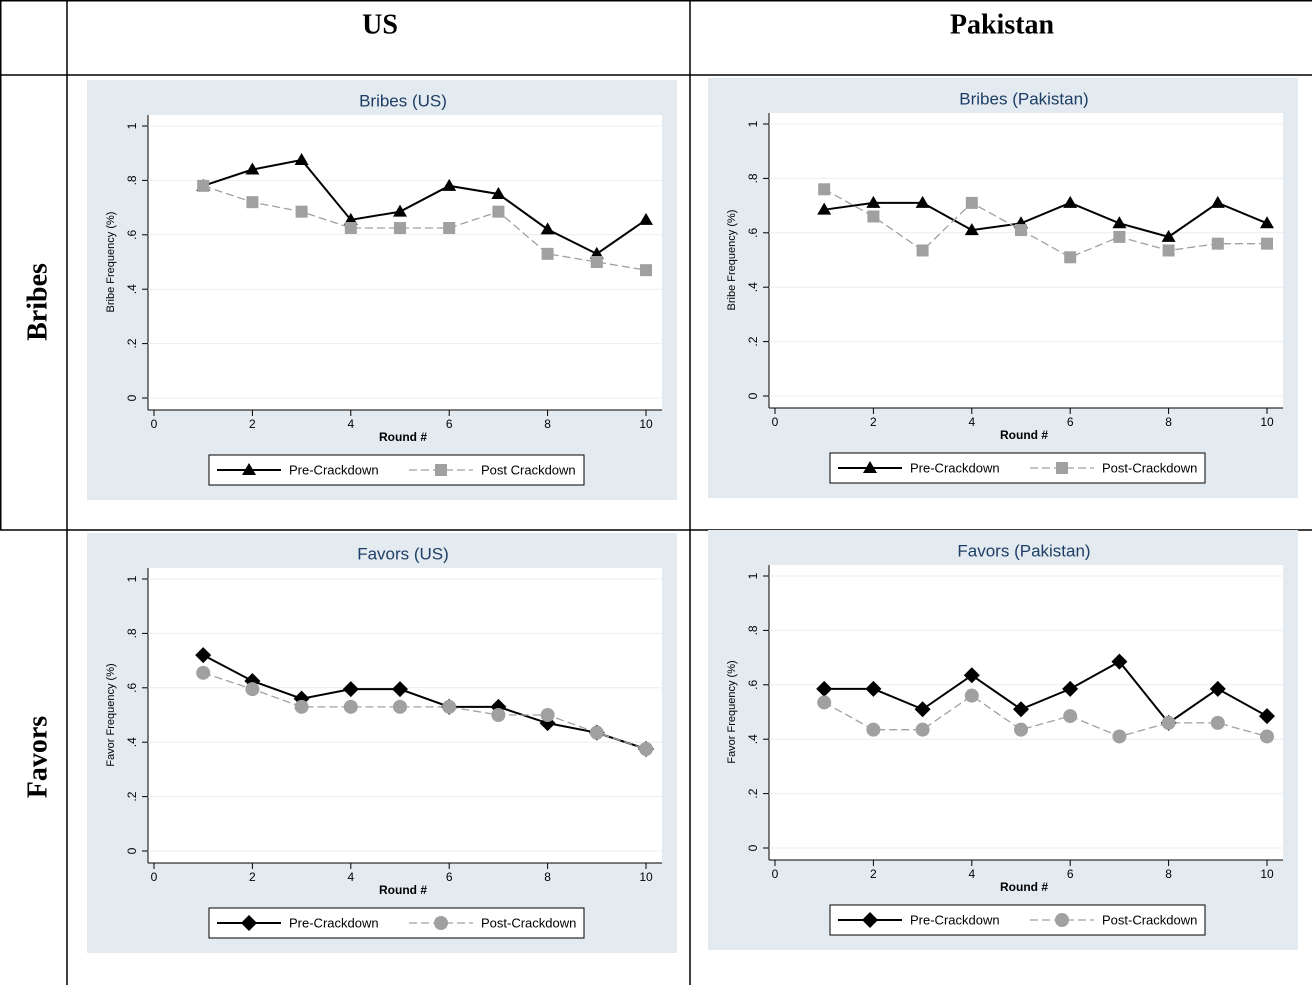  Describe the element at coordinates (1023, 550) in the screenshot. I see `chart-title: Favors (Pakistan)` at that location.